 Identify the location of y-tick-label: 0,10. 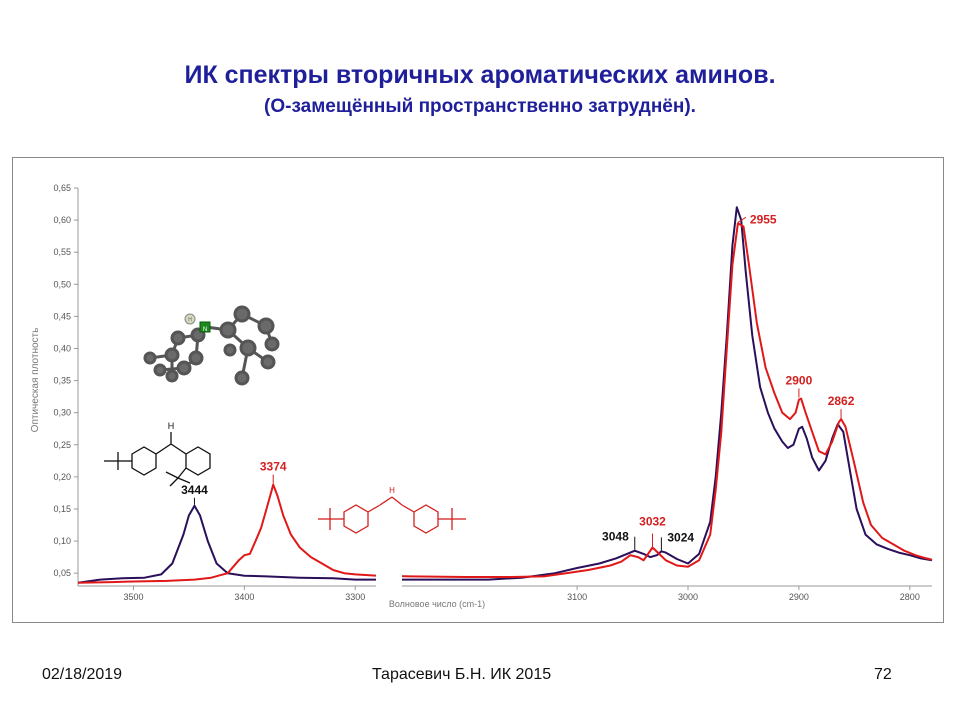
(62, 541).